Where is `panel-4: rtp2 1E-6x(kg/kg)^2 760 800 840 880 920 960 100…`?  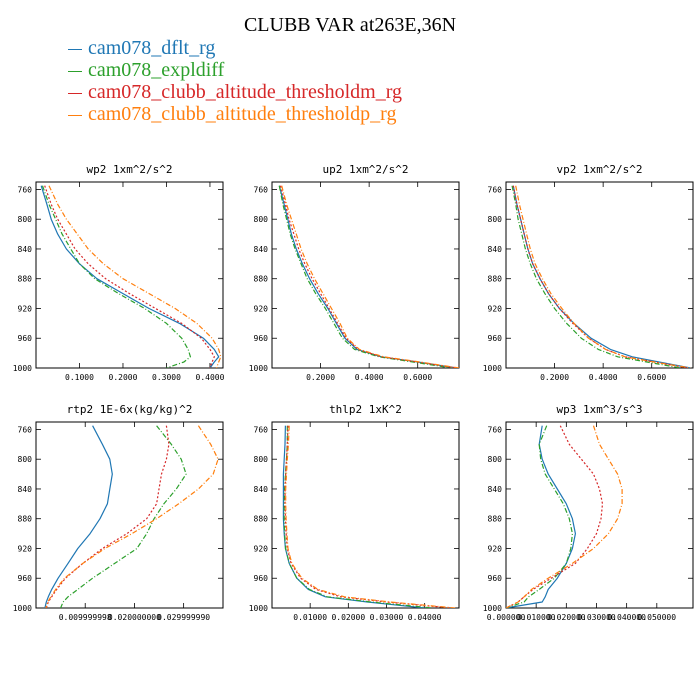
panel-4: rtp2 1E-6x(kg/kg)^2 760 800 840 880 920 960 100… is located at coordinates (118, 512).